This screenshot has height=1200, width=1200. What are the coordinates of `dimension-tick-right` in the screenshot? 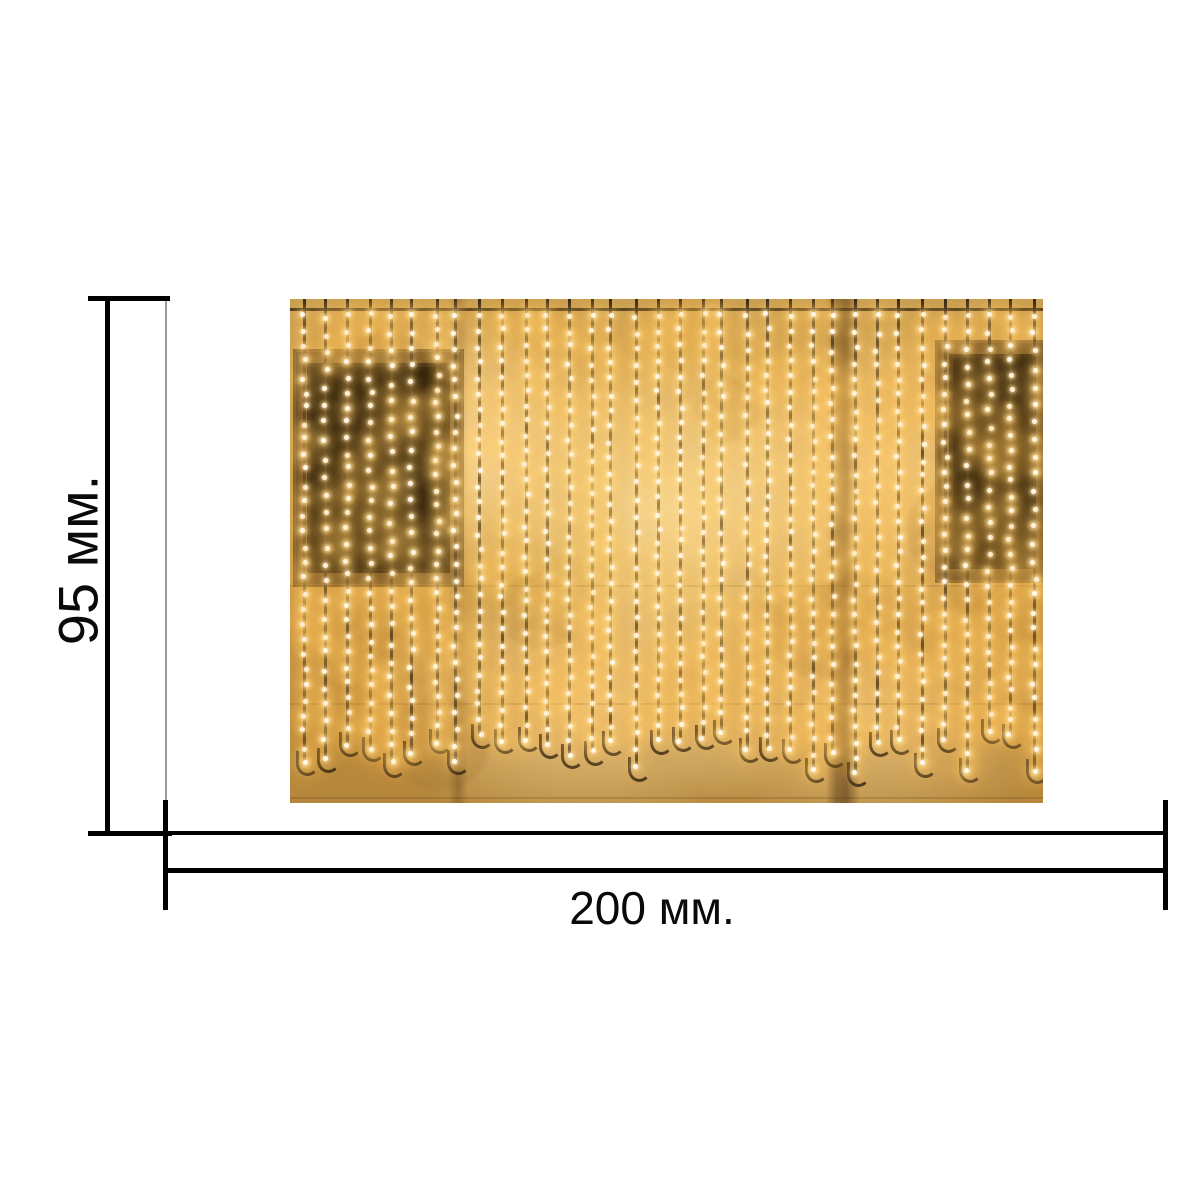 It's located at (1165, 855).